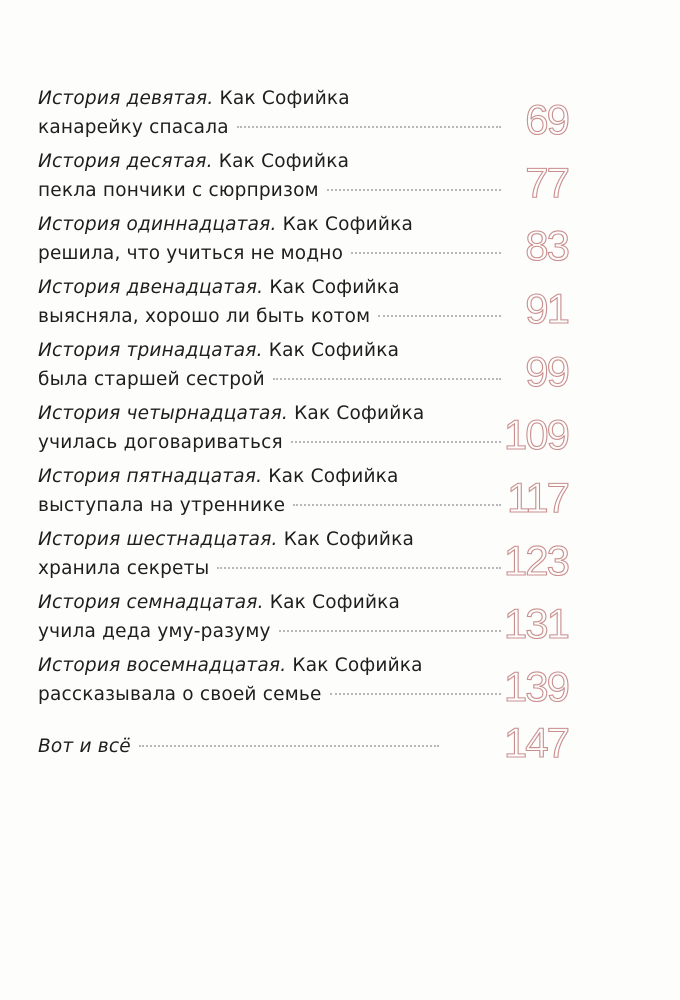  Describe the element at coordinates (151, 287) in the screenshot. I see `entry-story-number: История двенадцатая.` at that location.